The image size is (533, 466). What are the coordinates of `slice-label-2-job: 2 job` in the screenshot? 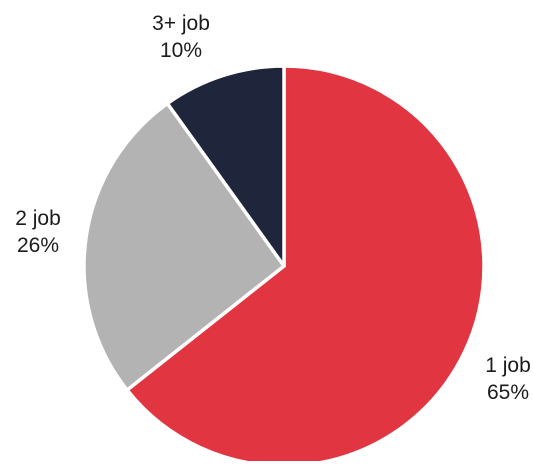 It's located at (38, 218).